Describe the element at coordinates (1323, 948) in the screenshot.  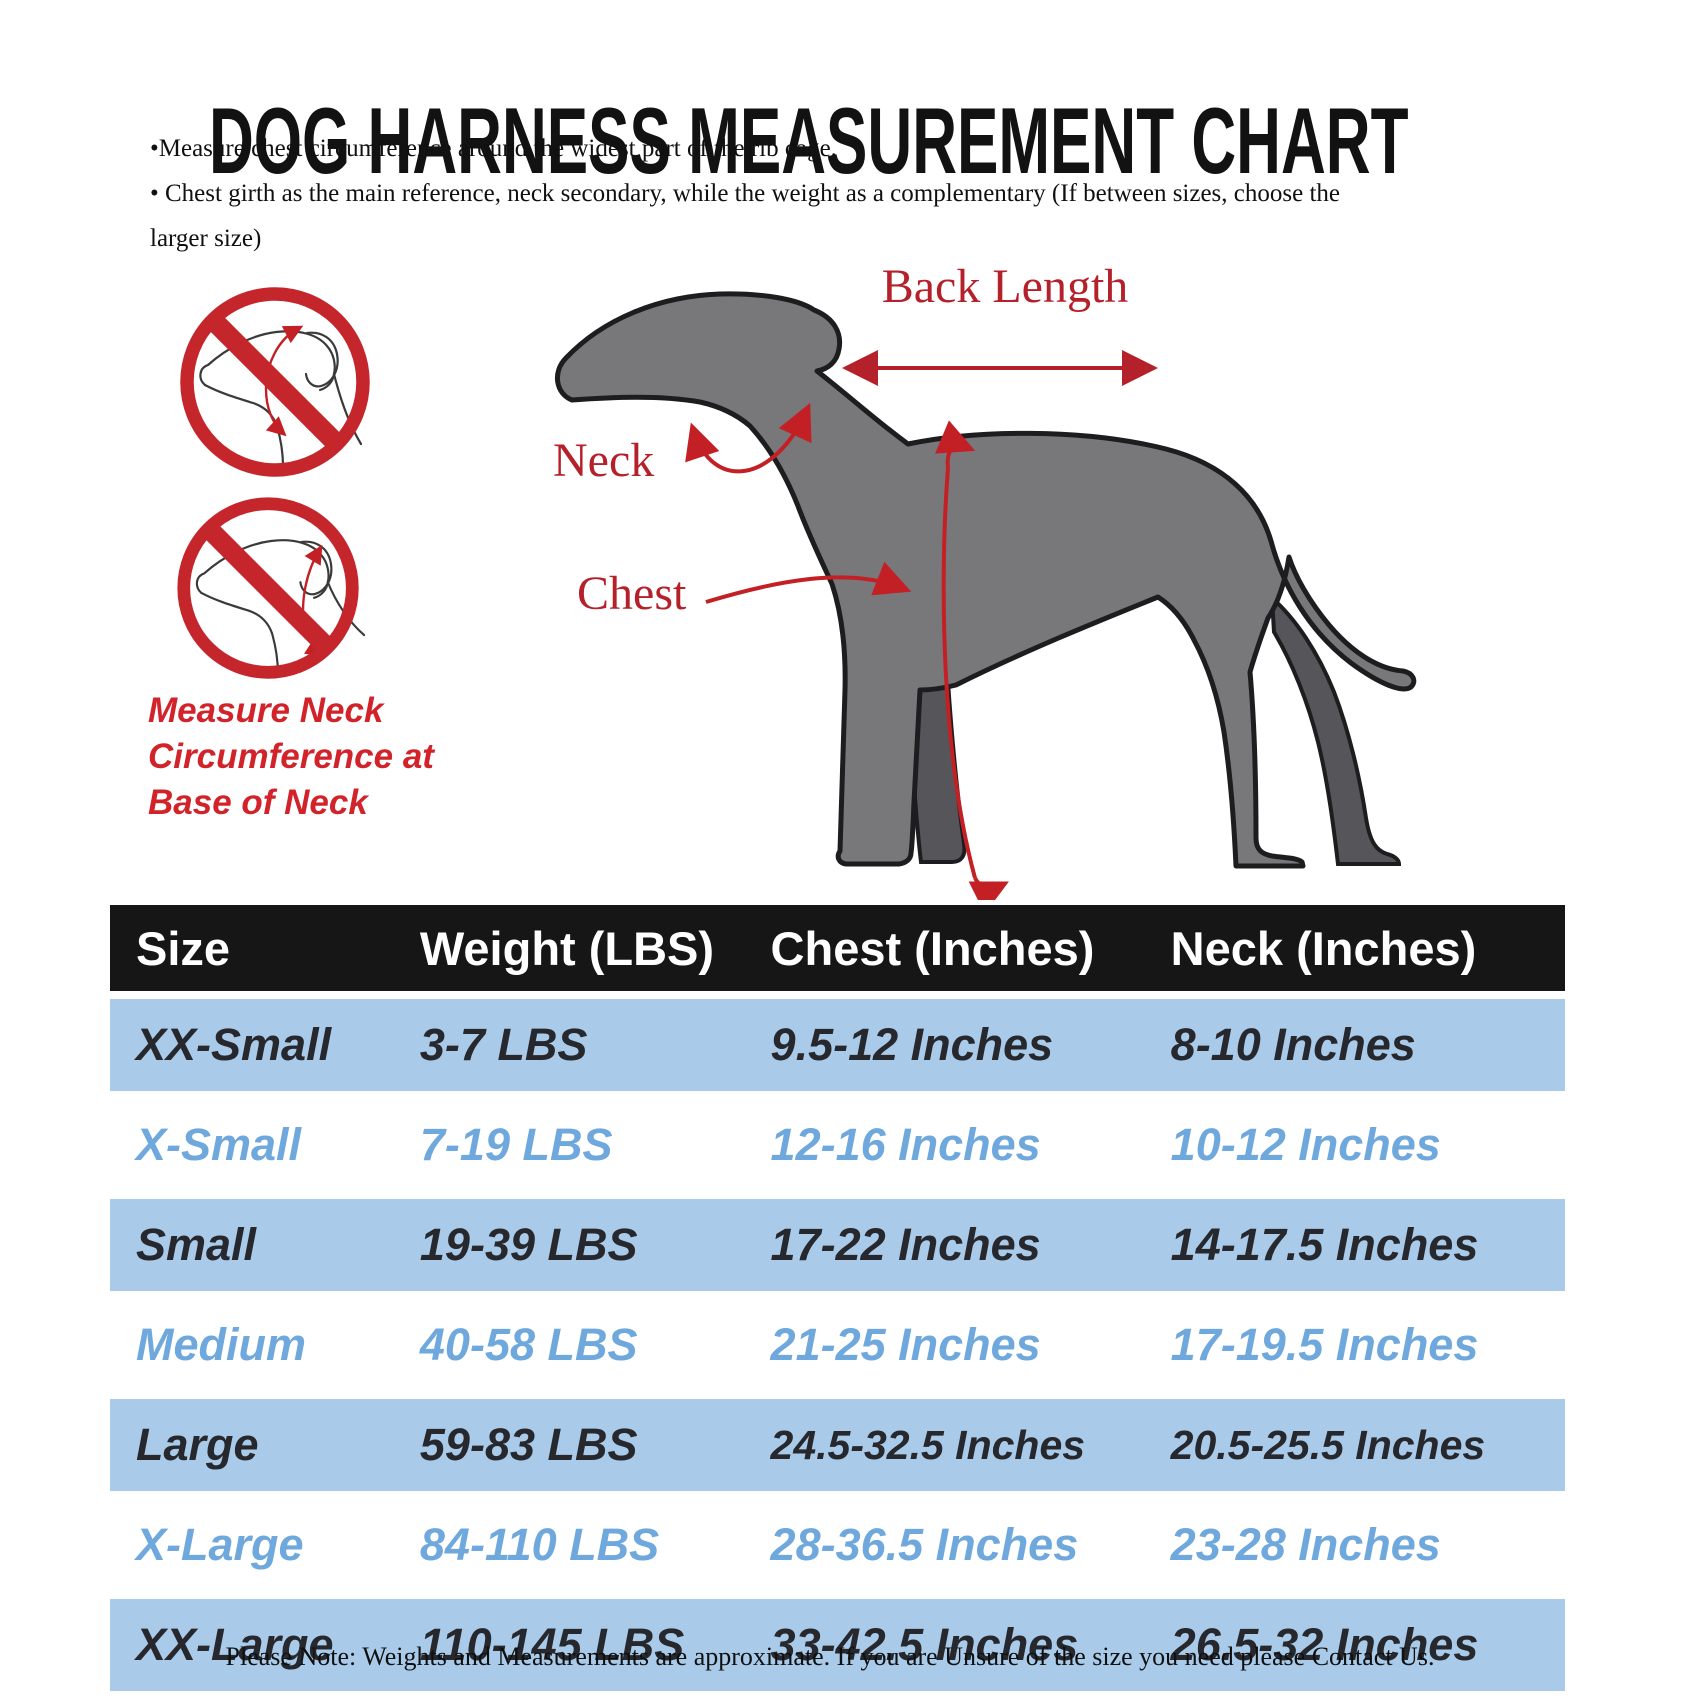
I see `col-header-neck: Neck (Inches)` at that location.